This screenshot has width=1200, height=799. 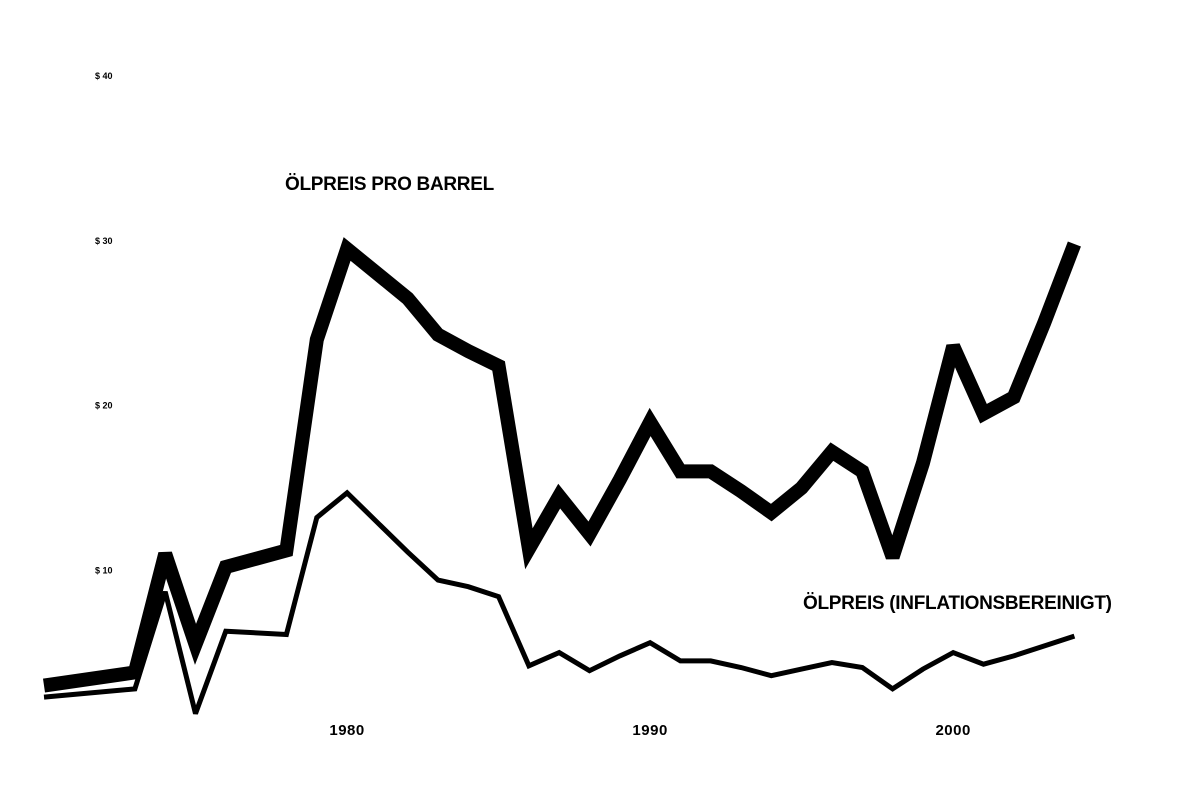 I want to click on y-tick-label: $ 10, so click(x=104, y=570).